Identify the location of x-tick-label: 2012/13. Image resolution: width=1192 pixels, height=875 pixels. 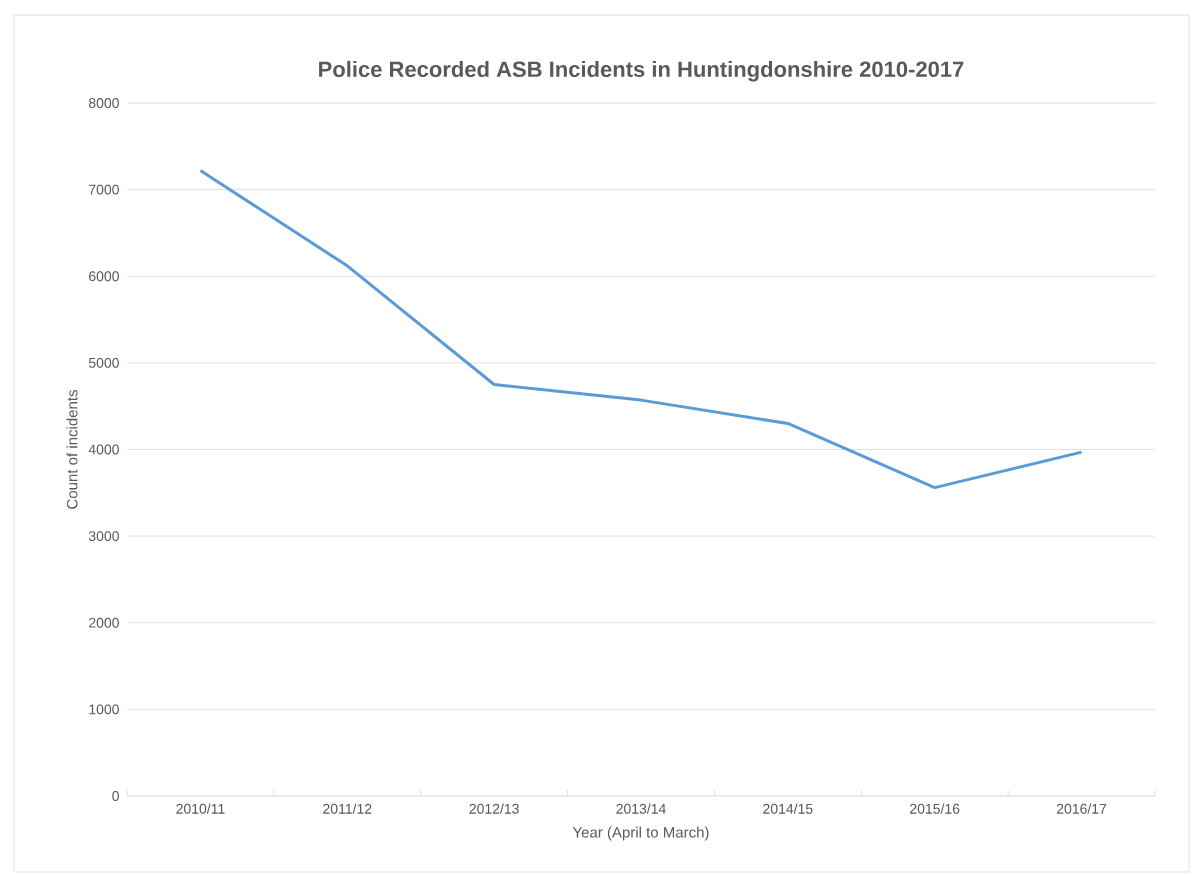
(494, 808).